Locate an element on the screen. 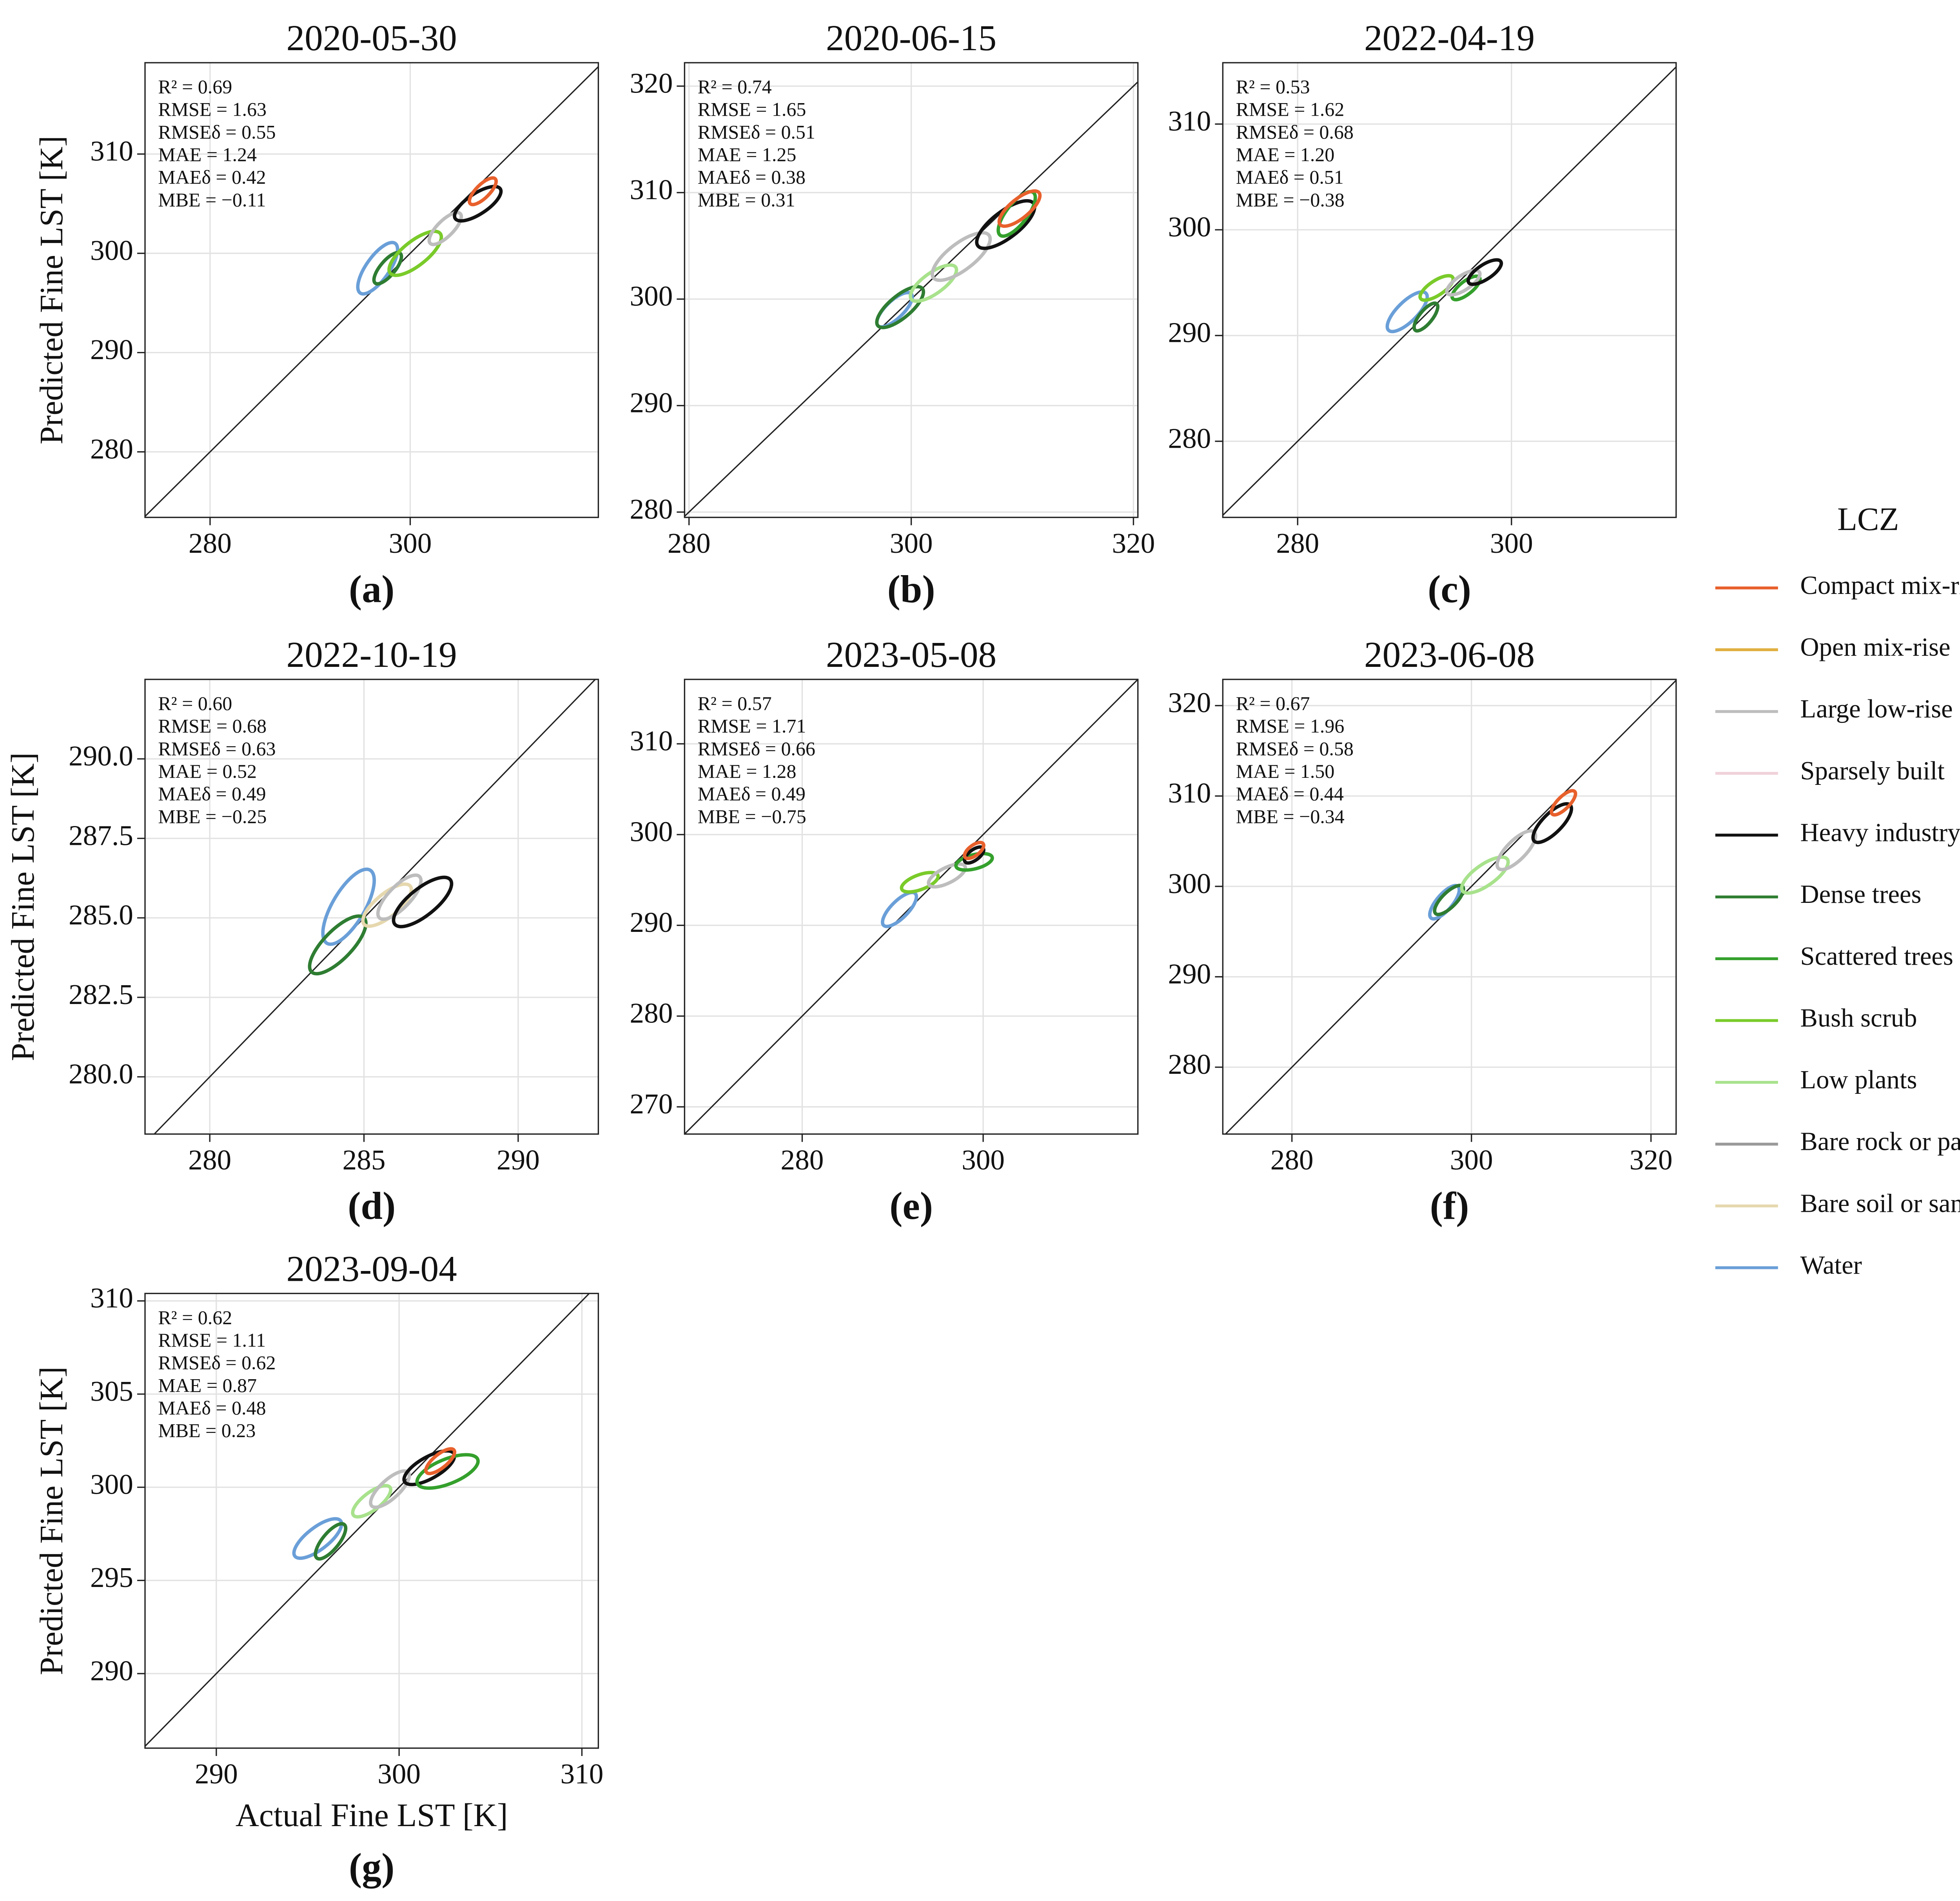 This screenshot has width=1960, height=1901. legend-label: Bush scrub is located at coordinates (1858, 1018).